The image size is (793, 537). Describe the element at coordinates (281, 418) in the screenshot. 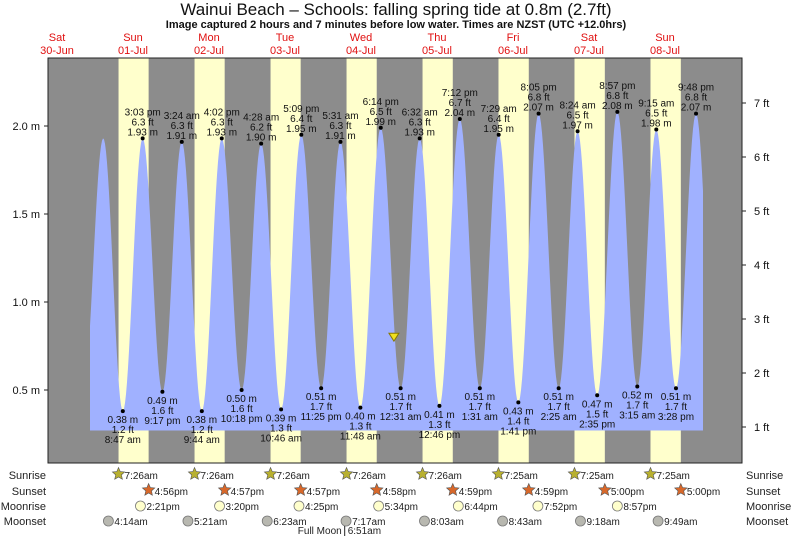

I see `low-tide-metres: 0.39 m` at that location.